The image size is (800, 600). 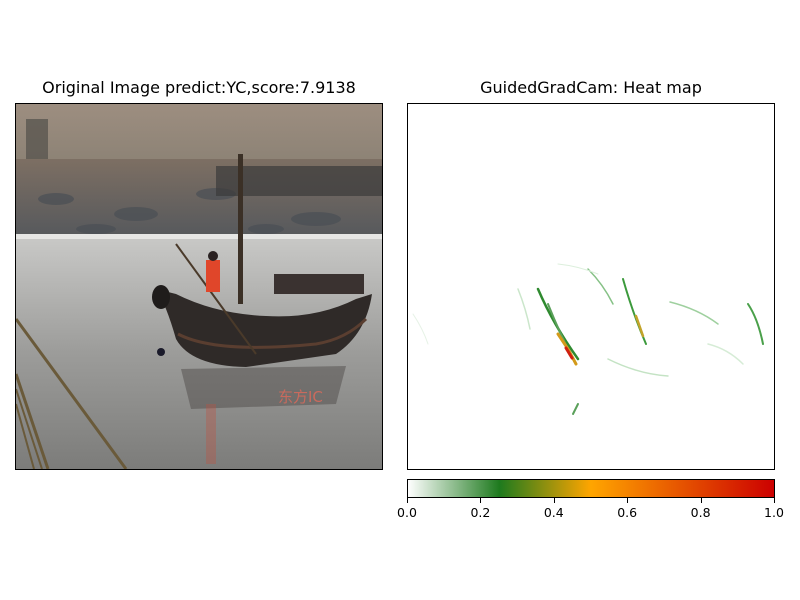 I want to click on colorbar-tick-label: 0.4, so click(x=553, y=512).